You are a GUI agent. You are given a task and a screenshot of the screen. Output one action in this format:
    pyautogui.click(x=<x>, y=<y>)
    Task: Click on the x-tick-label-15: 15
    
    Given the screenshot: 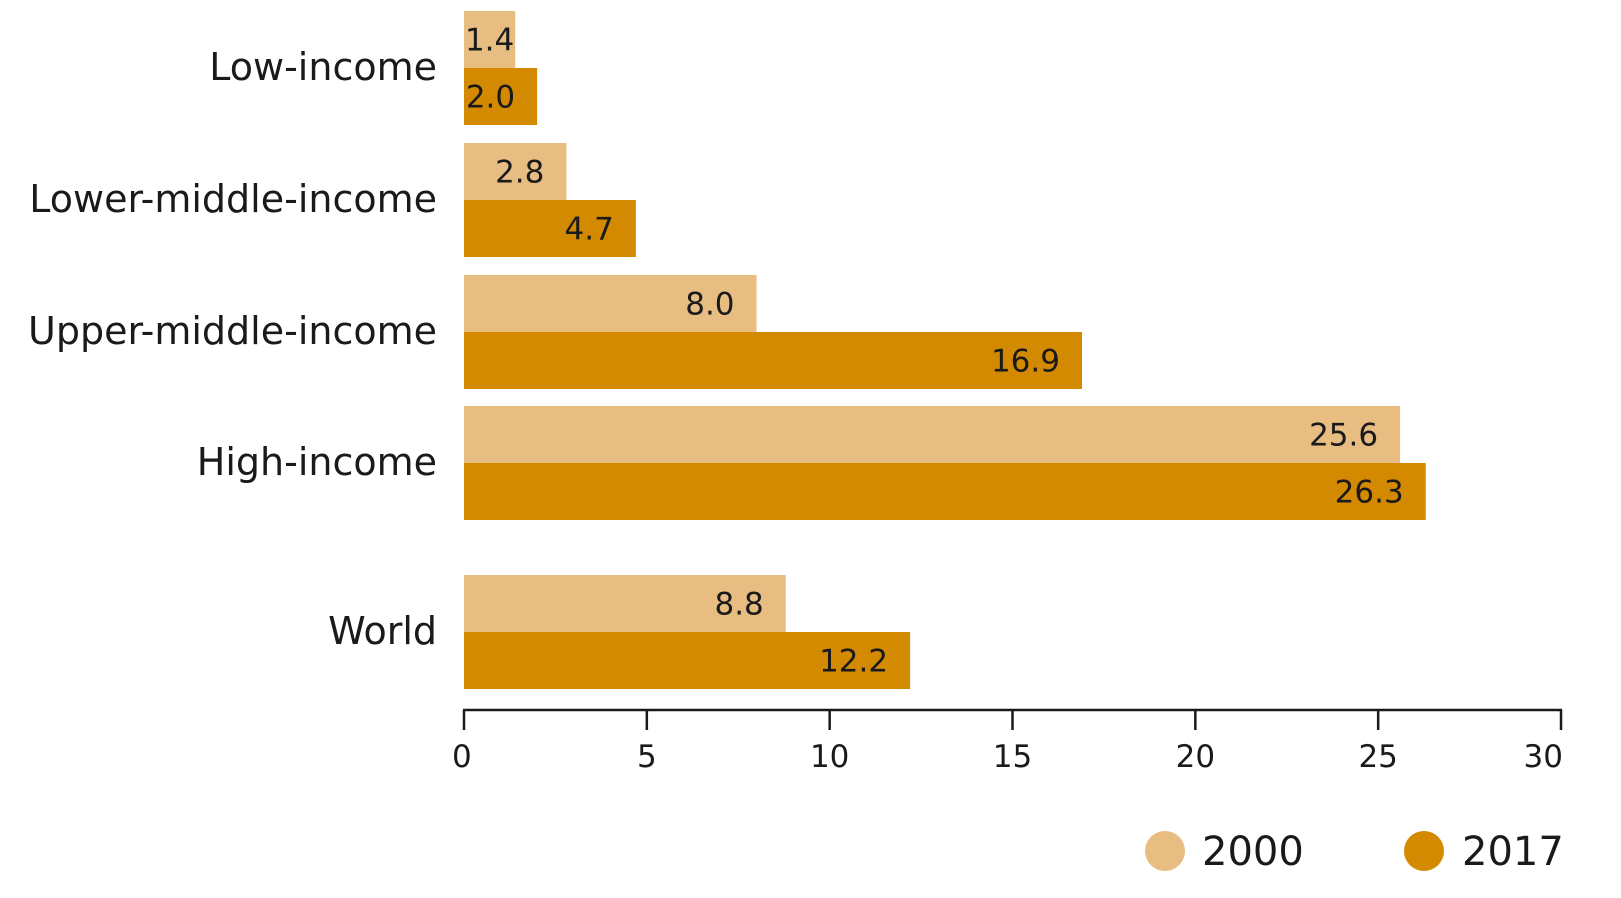 What is the action you would take?
    pyautogui.click(x=1012, y=757)
    